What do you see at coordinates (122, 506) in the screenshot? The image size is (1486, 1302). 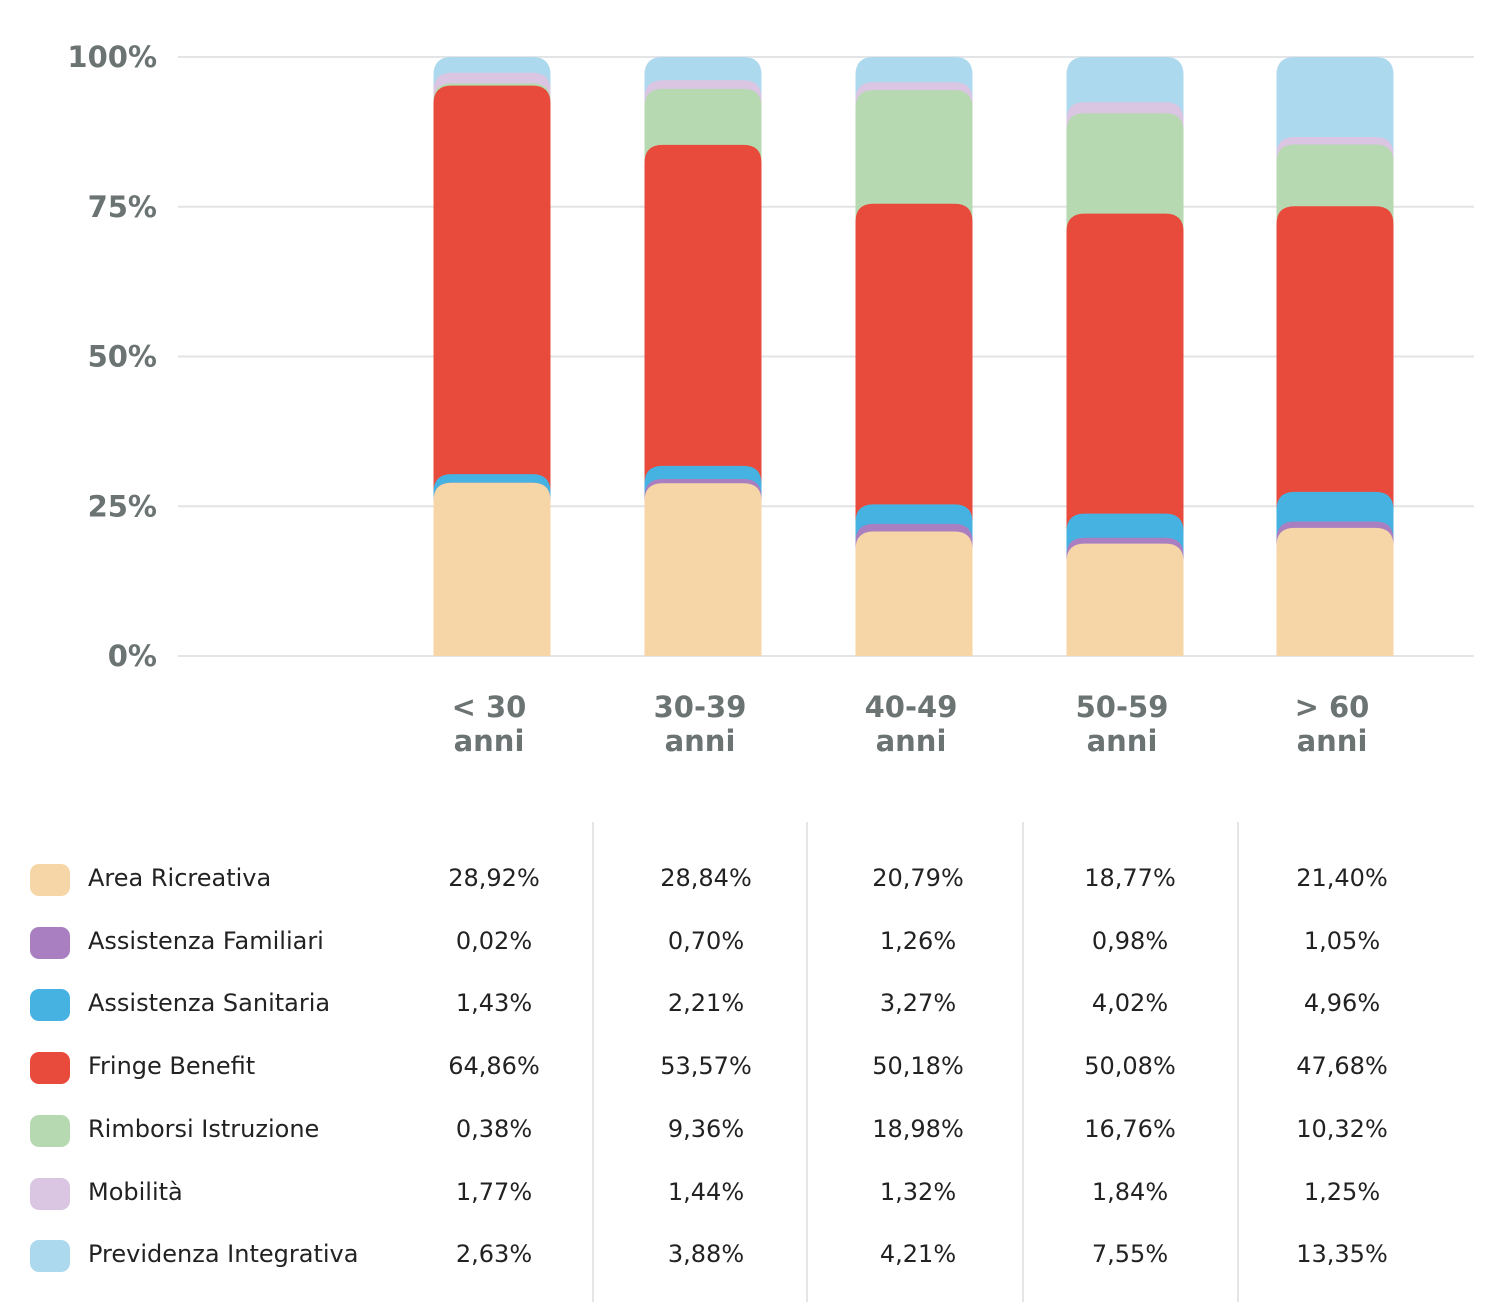 I see `y-tick-label: 25%` at bounding box center [122, 506].